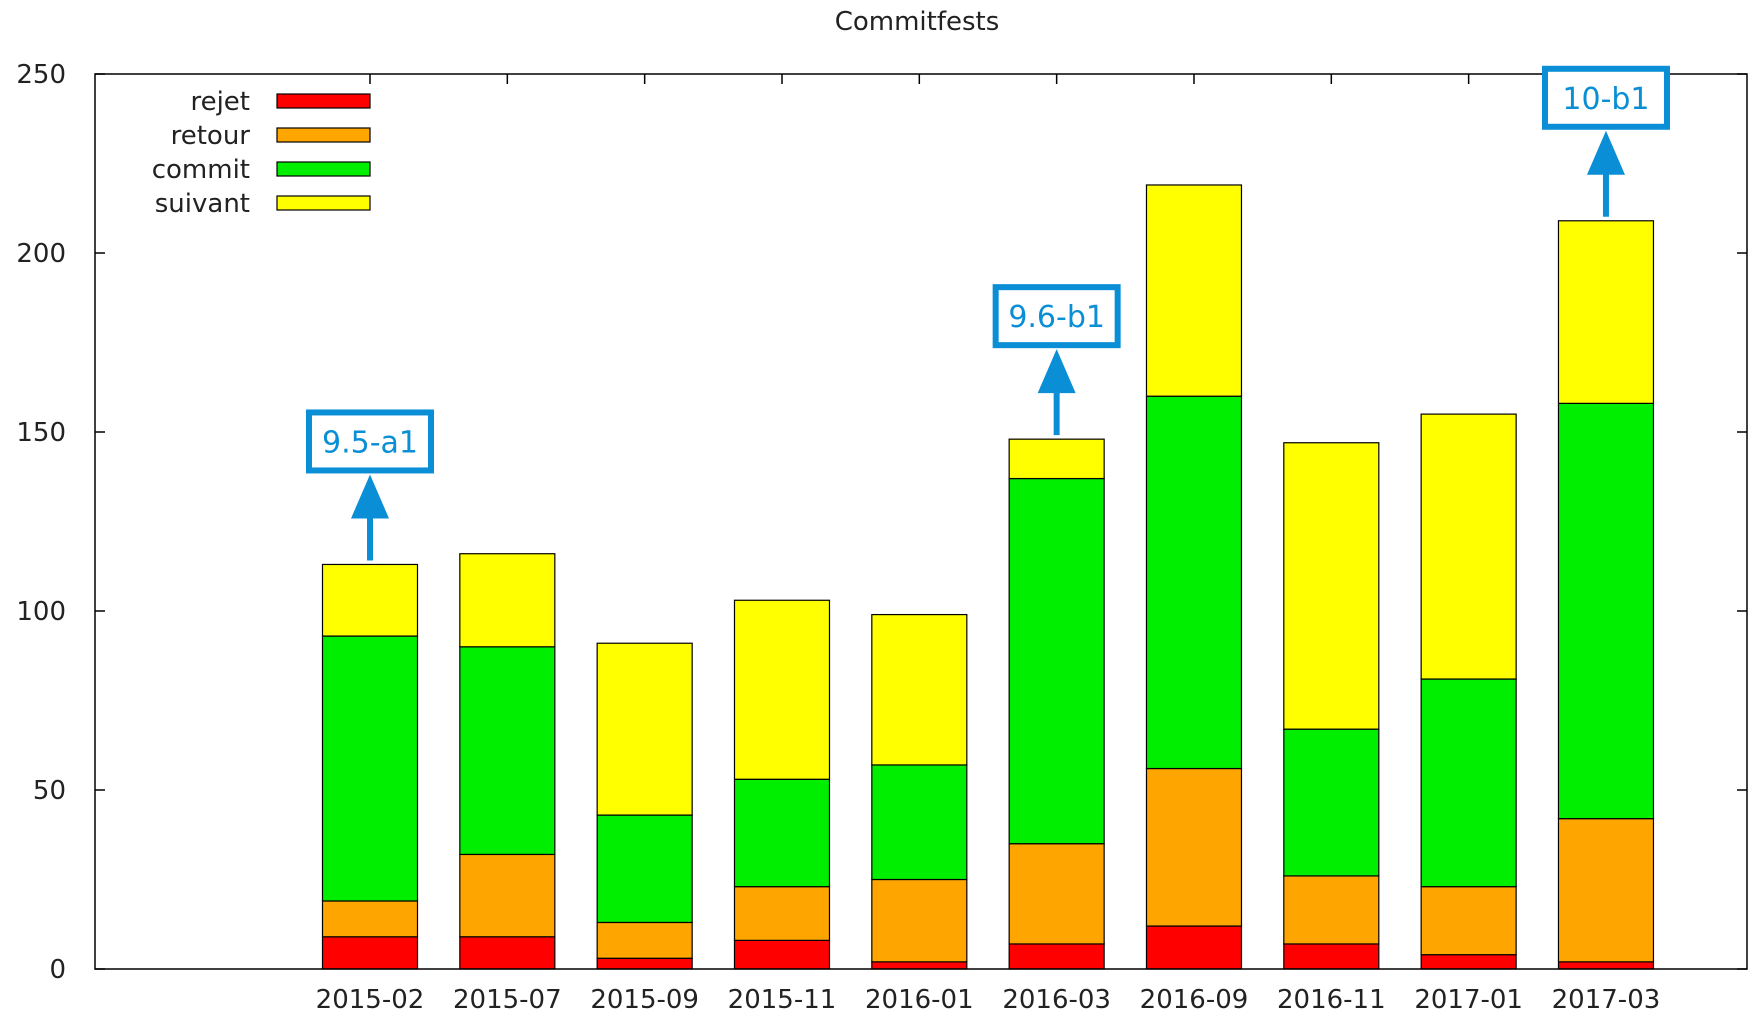 The width and height of the screenshot is (1749, 1020). What do you see at coordinates (782, 1000) in the screenshot?
I see `x-tick-label: 2015-11` at bounding box center [782, 1000].